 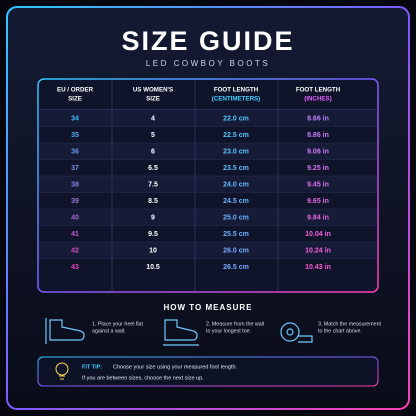 What do you see at coordinates (208, 371) in the screenshot?
I see `tip-box` at bounding box center [208, 371].